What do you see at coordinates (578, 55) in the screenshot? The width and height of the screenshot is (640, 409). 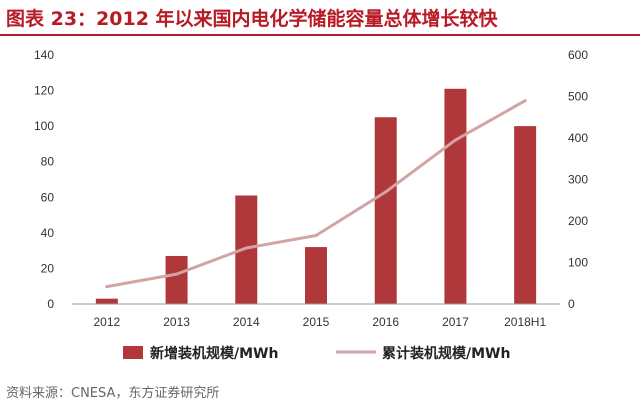 I see `right-tick-label: 600` at bounding box center [578, 55].